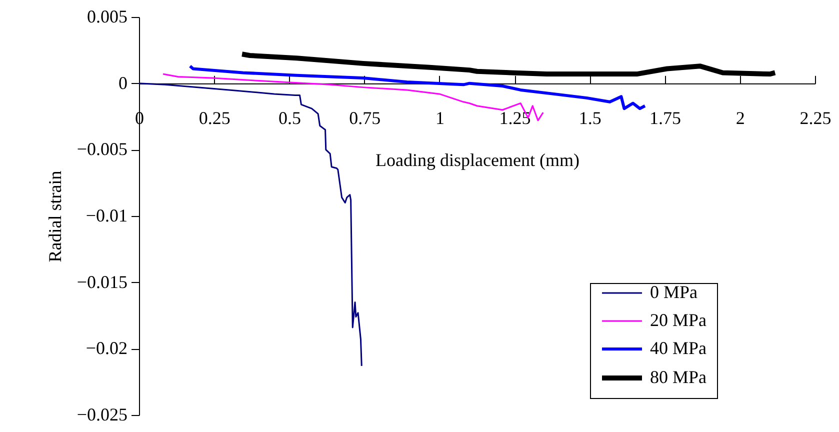 The width and height of the screenshot is (839, 432). I want to click on y-axis-title: Radial strain, so click(54, 216).